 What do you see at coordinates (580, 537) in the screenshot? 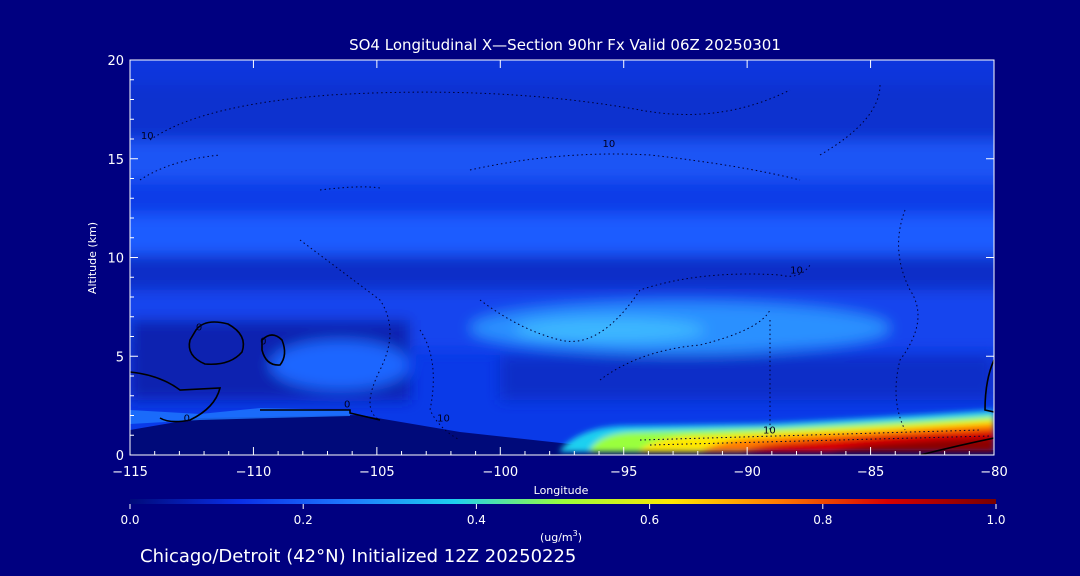
I see `colorbar-units-close: )` at bounding box center [580, 537].